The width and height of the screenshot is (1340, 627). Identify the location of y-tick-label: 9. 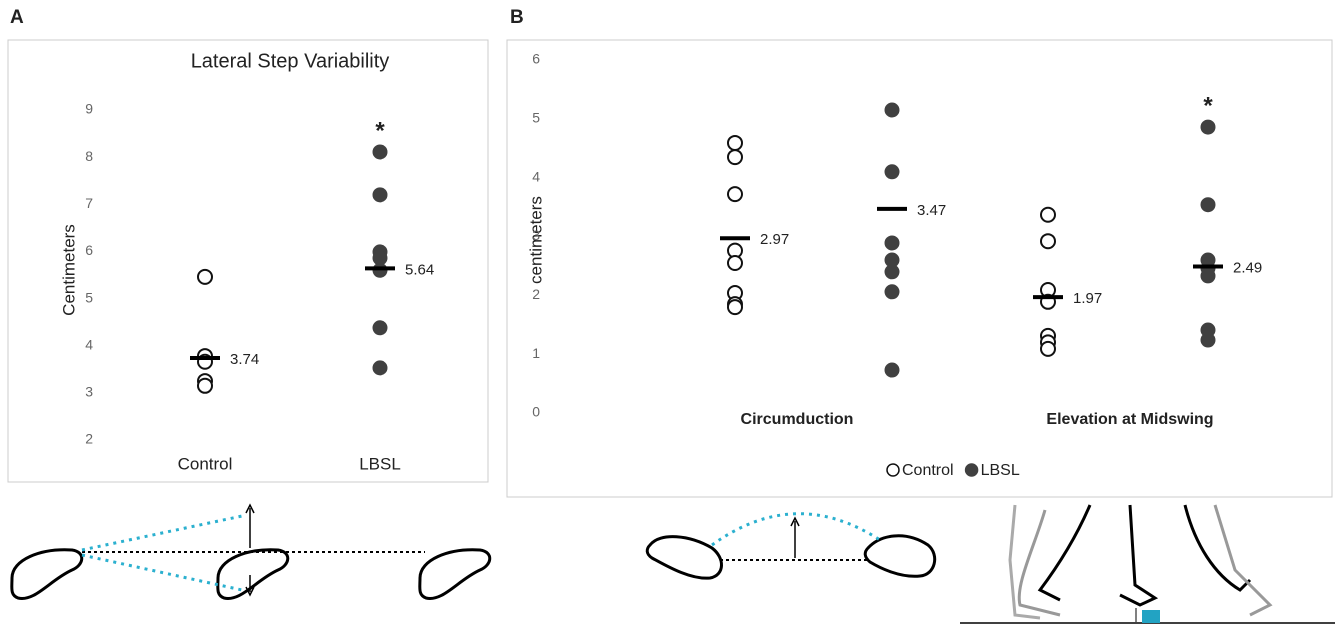
(89, 109).